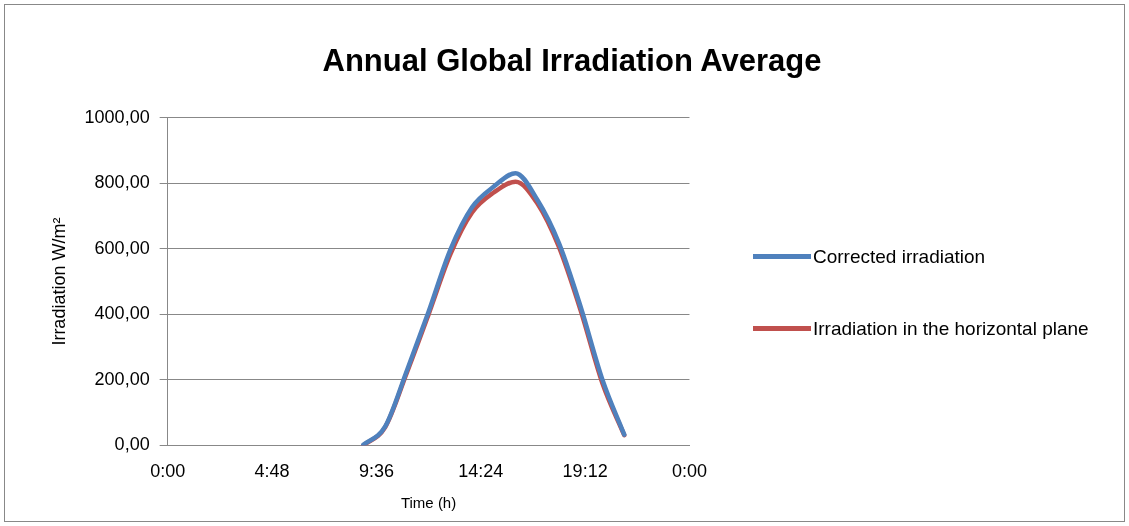 This screenshot has width=1129, height=526. I want to click on legend-label: Irradiation in the horizontal plane, so click(951, 328).